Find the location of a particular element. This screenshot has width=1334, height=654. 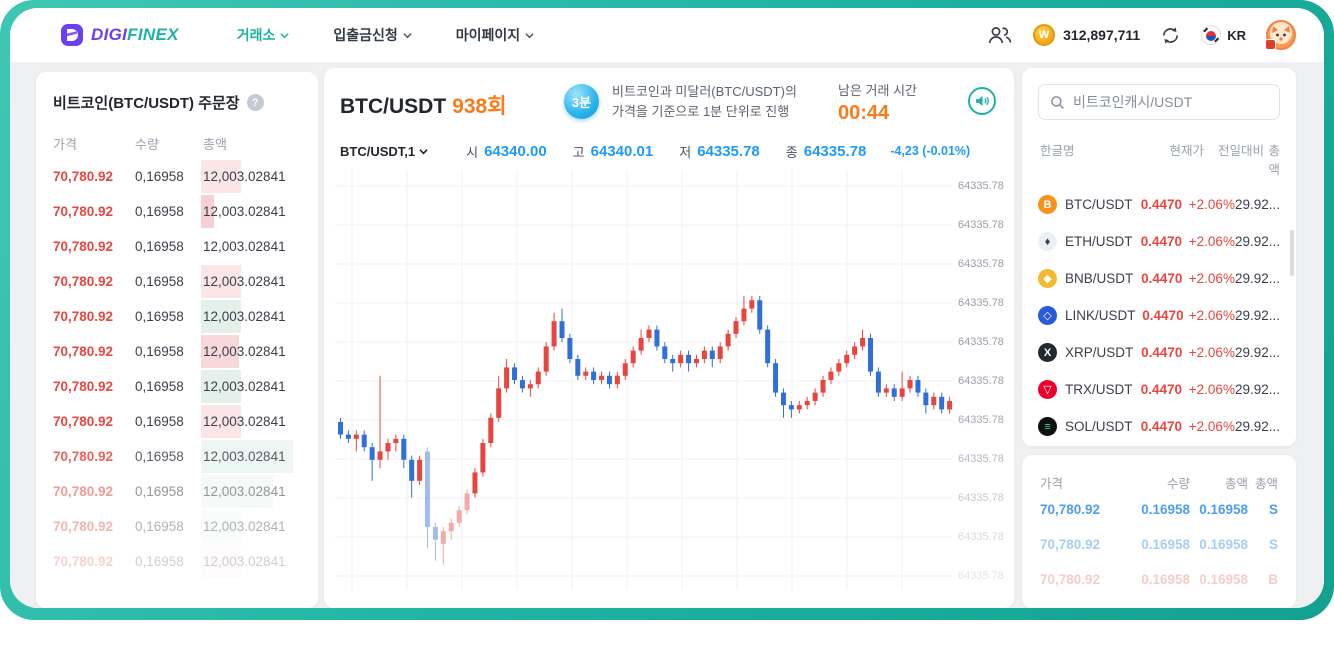

interval-badge: 3분 is located at coordinates (581, 101).